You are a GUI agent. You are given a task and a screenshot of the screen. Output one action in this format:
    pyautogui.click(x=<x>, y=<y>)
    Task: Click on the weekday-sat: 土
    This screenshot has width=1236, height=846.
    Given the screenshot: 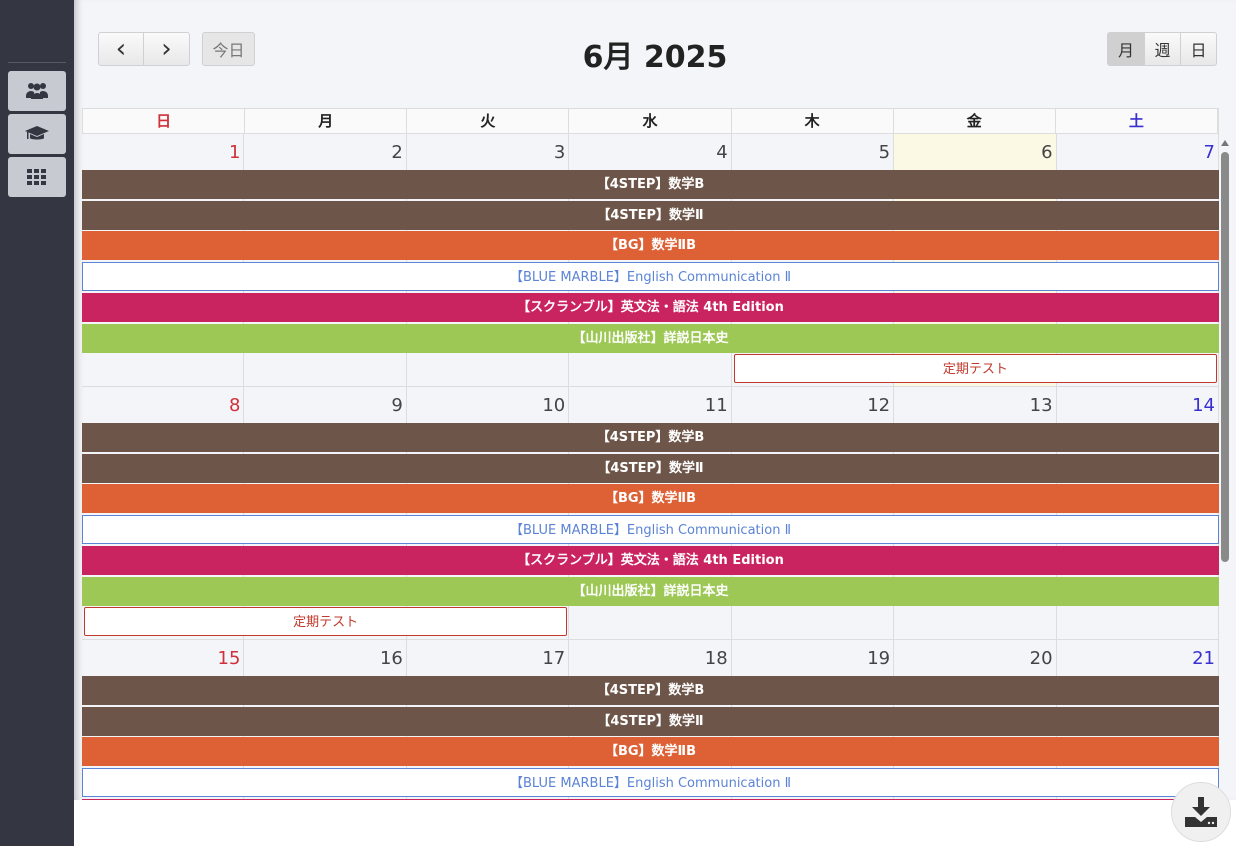 What is the action you would take?
    pyautogui.click(x=1137, y=121)
    